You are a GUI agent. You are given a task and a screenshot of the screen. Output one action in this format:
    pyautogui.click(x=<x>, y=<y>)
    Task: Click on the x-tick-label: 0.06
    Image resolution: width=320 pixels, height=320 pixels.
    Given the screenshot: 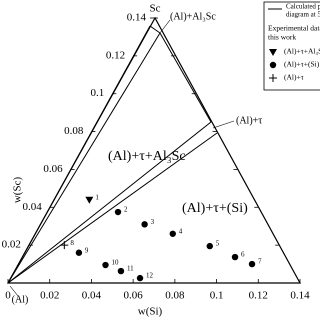 What is the action you would take?
    pyautogui.click(x=134, y=296)
    